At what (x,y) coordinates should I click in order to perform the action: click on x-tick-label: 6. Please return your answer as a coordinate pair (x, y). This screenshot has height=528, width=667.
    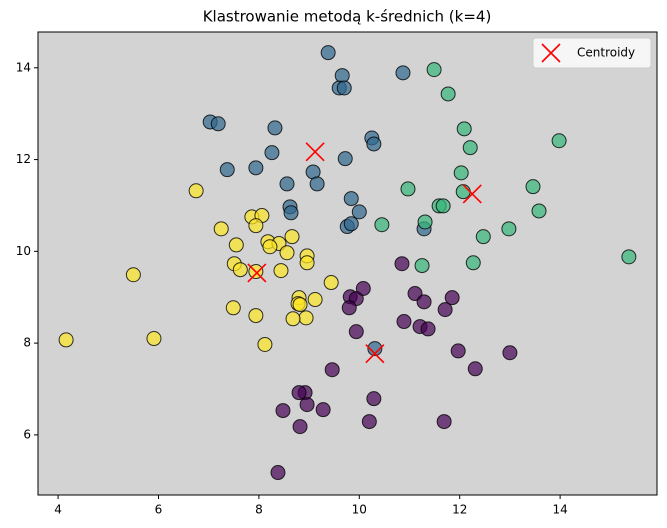
    Looking at the image, I should click on (159, 510).